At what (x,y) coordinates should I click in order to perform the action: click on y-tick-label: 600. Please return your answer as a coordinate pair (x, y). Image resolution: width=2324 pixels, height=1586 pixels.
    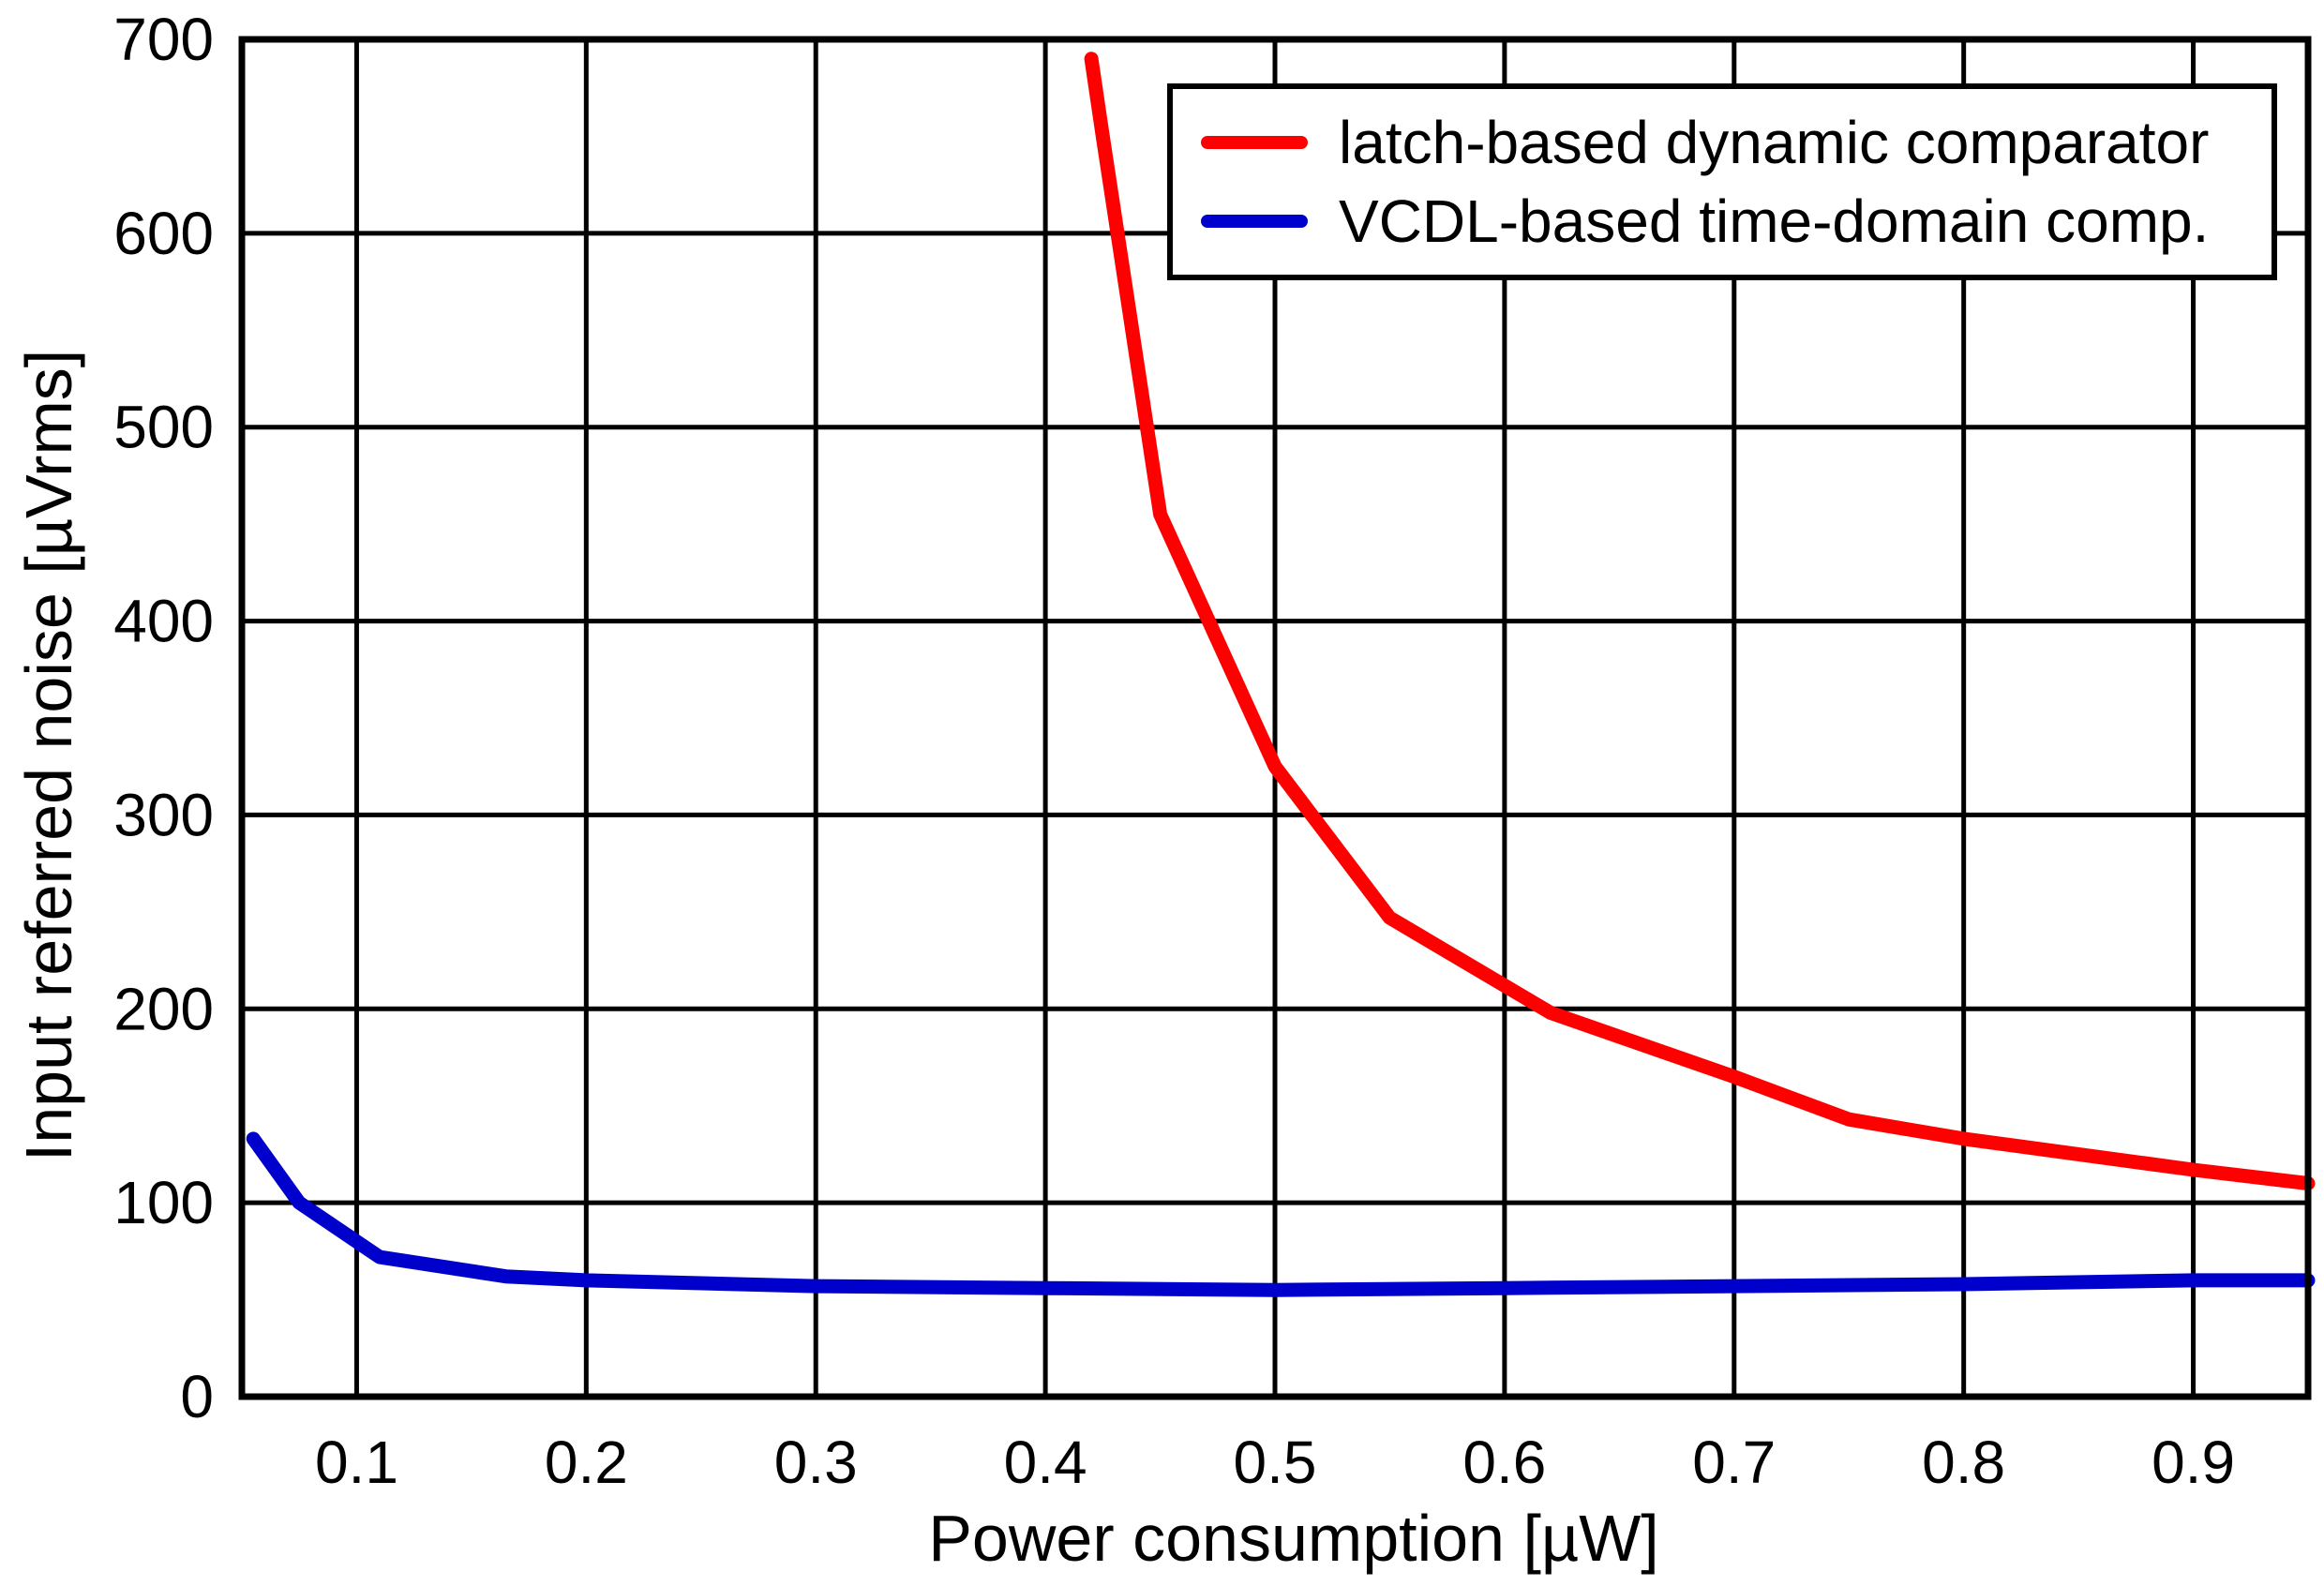
    Looking at the image, I should click on (164, 234).